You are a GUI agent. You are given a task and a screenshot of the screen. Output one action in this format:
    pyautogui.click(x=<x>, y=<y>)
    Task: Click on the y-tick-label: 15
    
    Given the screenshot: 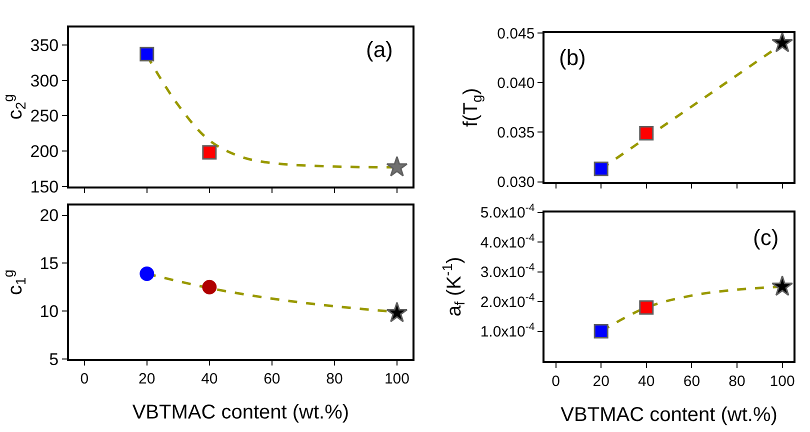 What is the action you would take?
    pyautogui.click(x=49, y=264)
    